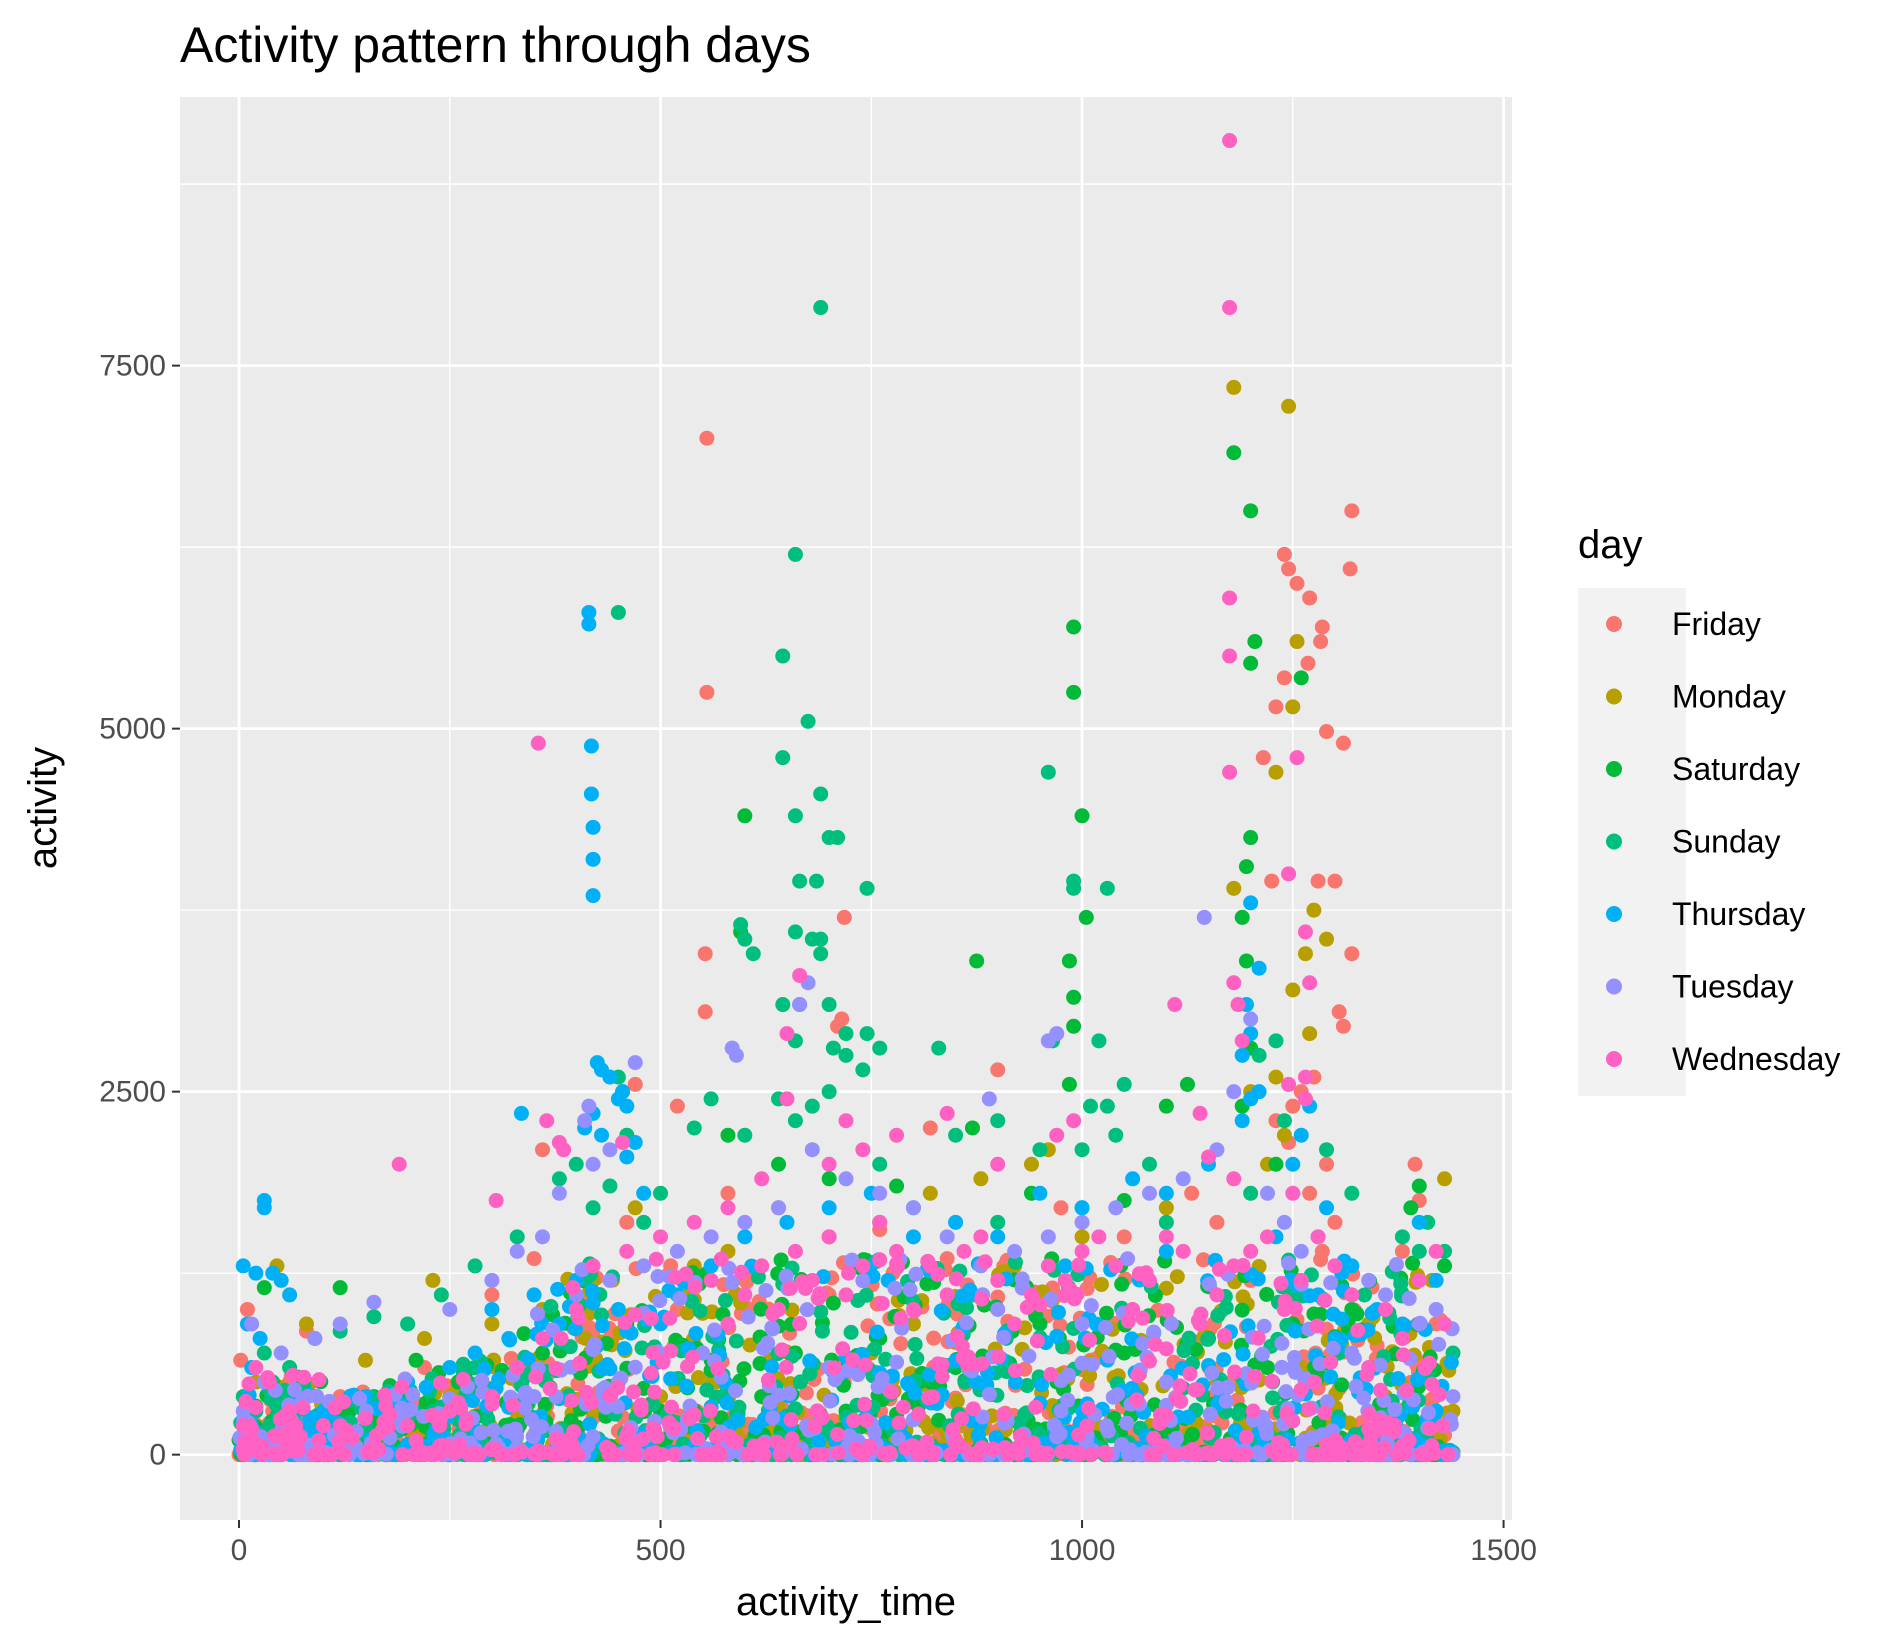 The width and height of the screenshot is (1895, 1637). I want to click on legend-label: Tuesday, so click(1733, 987).